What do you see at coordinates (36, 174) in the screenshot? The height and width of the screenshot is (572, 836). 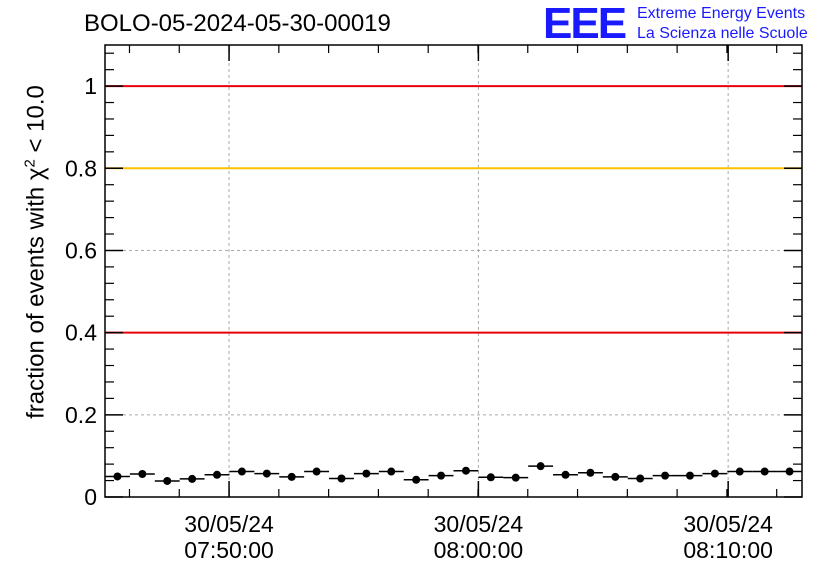 I see `y-axis-label-symbol: χ` at bounding box center [36, 174].